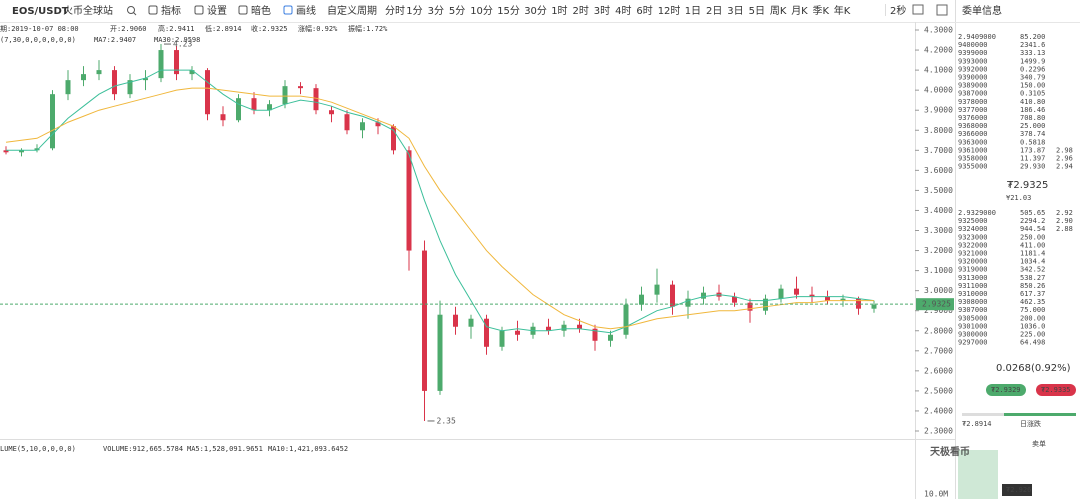 This screenshot has height=499, width=1080. I want to click on tool: 自定义周期, so click(352, 10).